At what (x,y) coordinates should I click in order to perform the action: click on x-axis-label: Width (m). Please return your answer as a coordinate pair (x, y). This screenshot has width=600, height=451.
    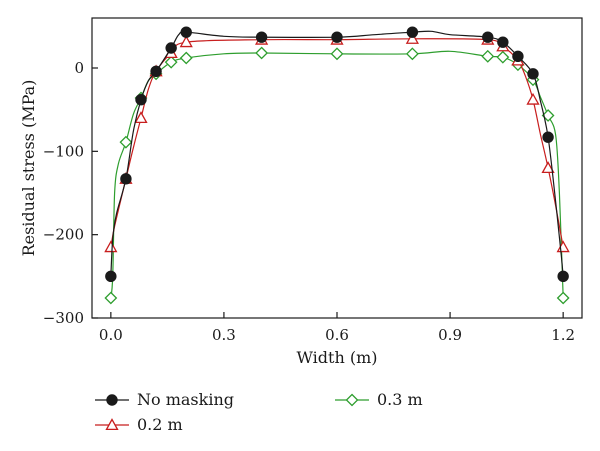
    Looking at the image, I should click on (337, 357).